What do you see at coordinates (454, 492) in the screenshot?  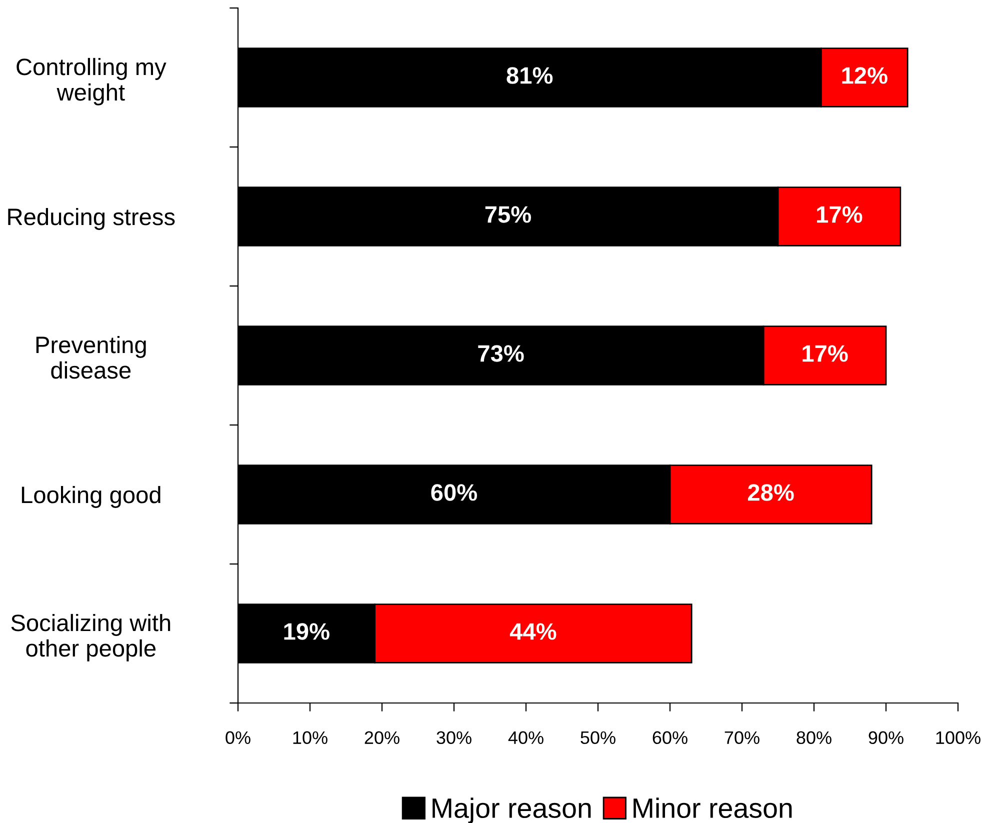 I see `data-label: 60%` at bounding box center [454, 492].